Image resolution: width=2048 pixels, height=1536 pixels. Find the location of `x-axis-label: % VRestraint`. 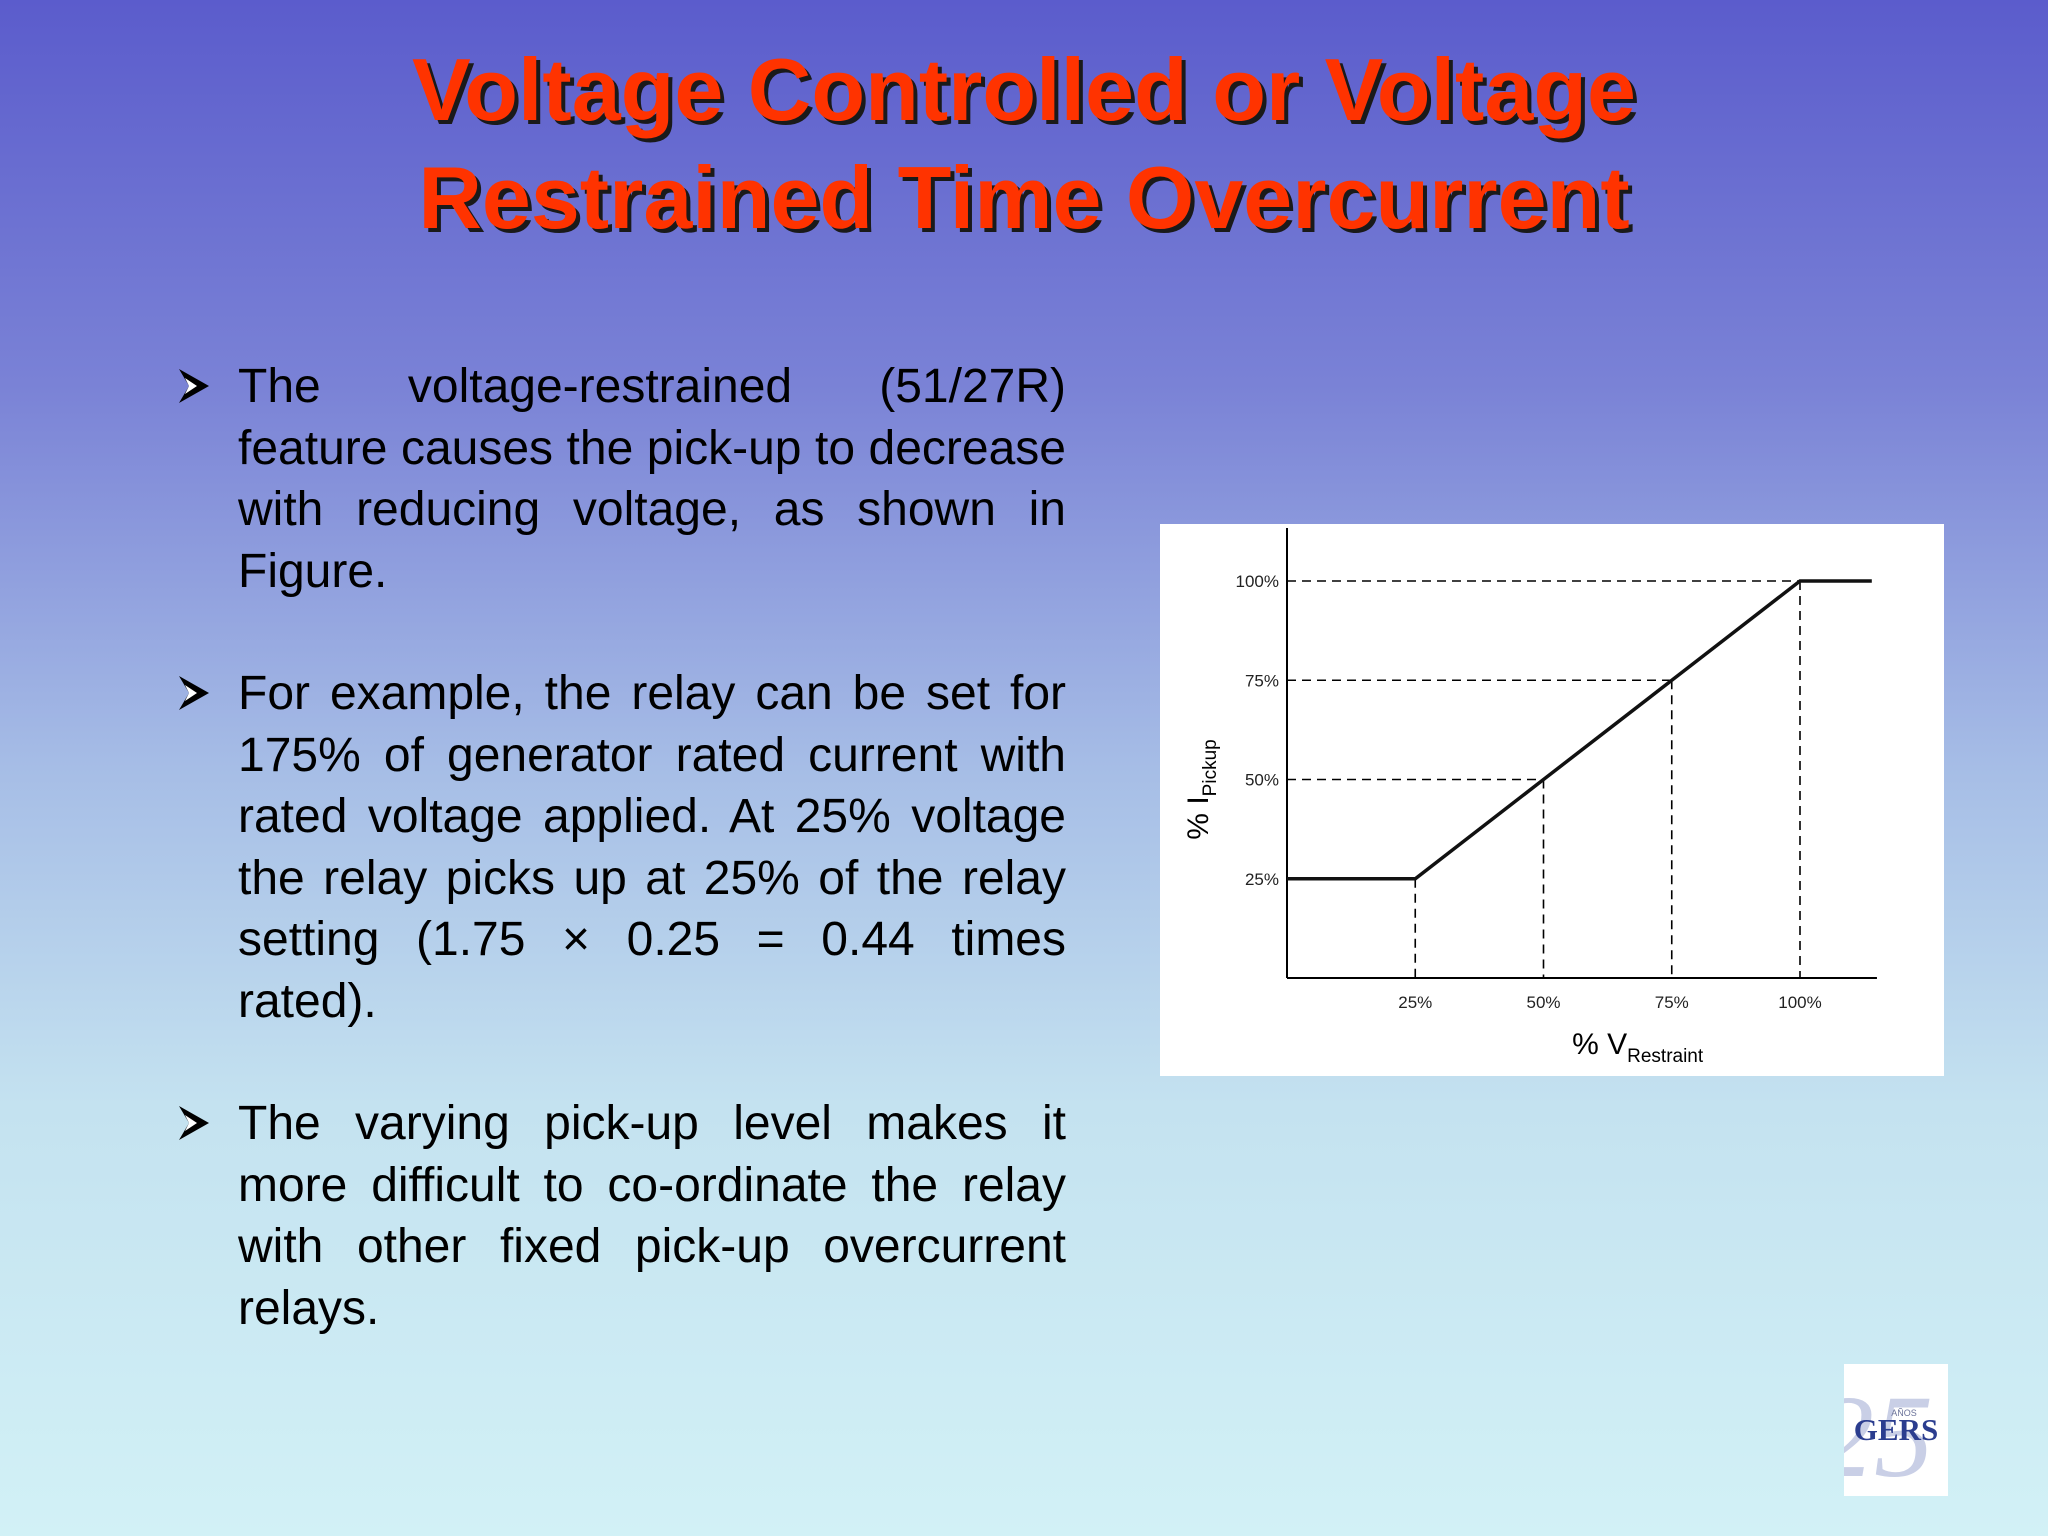

x-axis-label: % VRestraint is located at coordinates (1638, 1047).